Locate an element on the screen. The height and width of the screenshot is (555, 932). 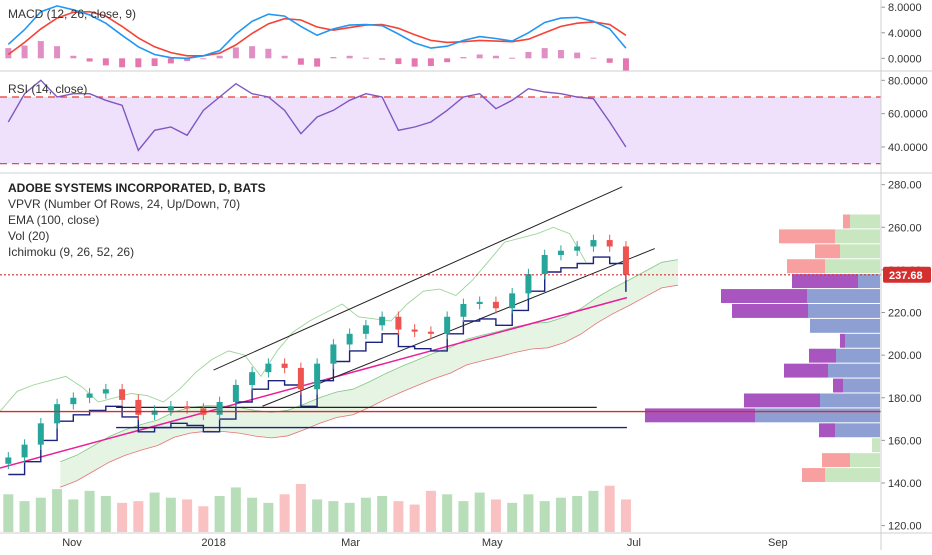
rsi-band is located at coordinates (440, 130).